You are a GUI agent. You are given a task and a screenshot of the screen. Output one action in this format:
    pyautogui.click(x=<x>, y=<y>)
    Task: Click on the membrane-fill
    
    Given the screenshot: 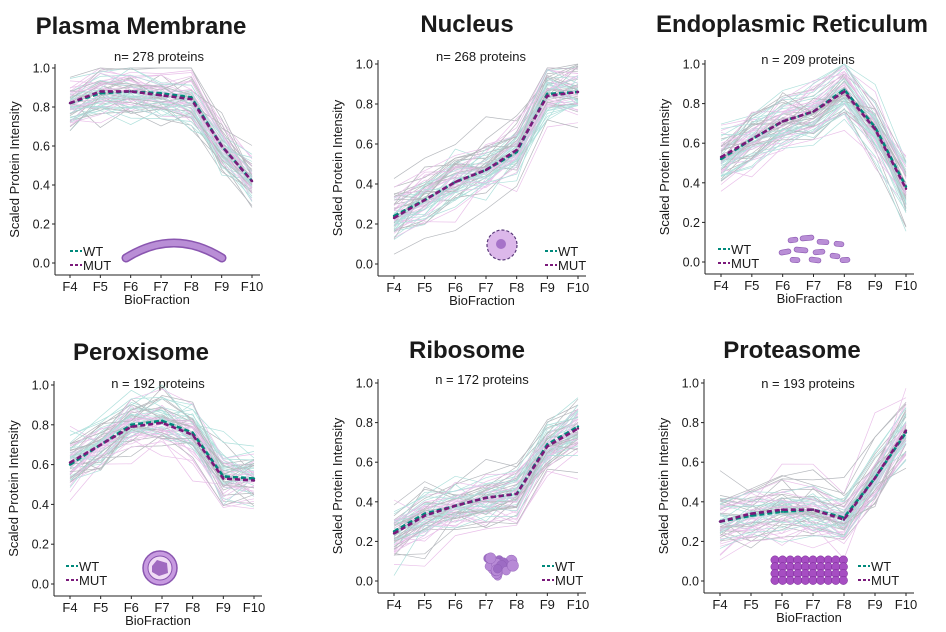 What is the action you would take?
    pyautogui.click(x=174, y=250)
    